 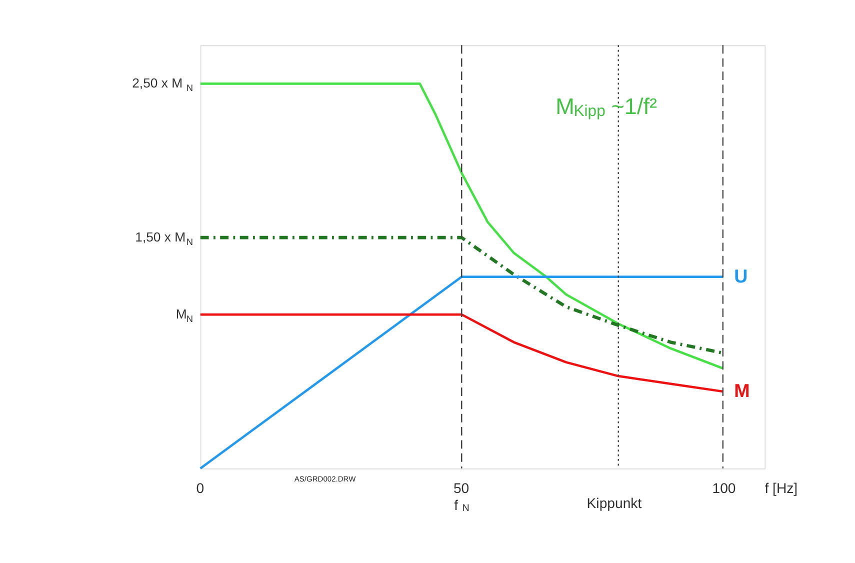 I want to click on series-label: M, so click(x=742, y=391).